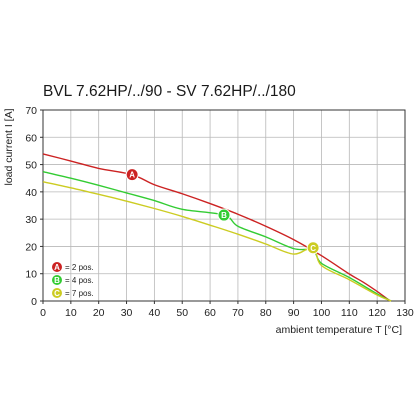 Image resolution: width=416 pixels, height=416 pixels. Describe the element at coordinates (339, 330) in the screenshot. I see `x-axis-label: ambient temperature T [°C]` at that location.